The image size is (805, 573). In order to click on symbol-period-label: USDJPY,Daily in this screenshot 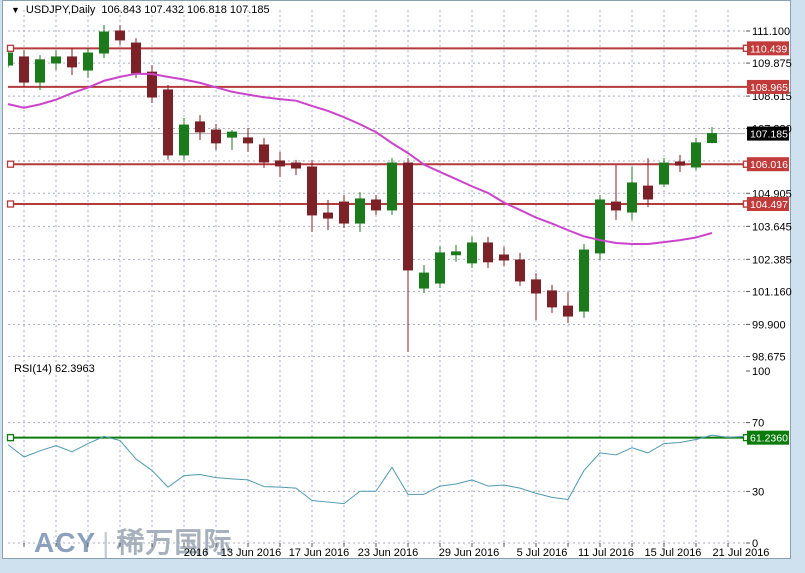, I will do `click(60, 10)`.